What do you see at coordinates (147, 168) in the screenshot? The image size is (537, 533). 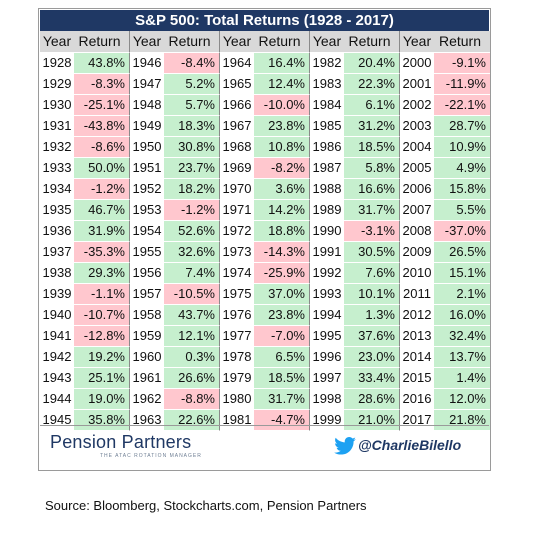 I see `year-cell: 1951` at bounding box center [147, 168].